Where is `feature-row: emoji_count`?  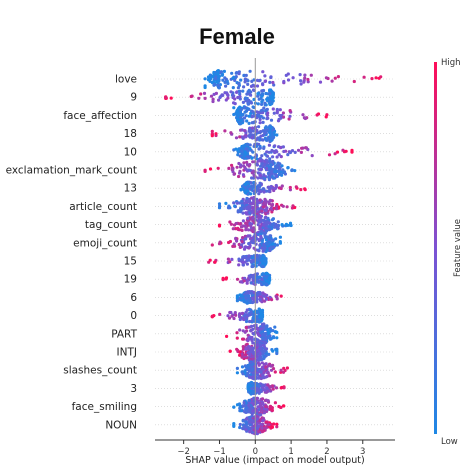 feature-row: emoji_count is located at coordinates (234, 243).